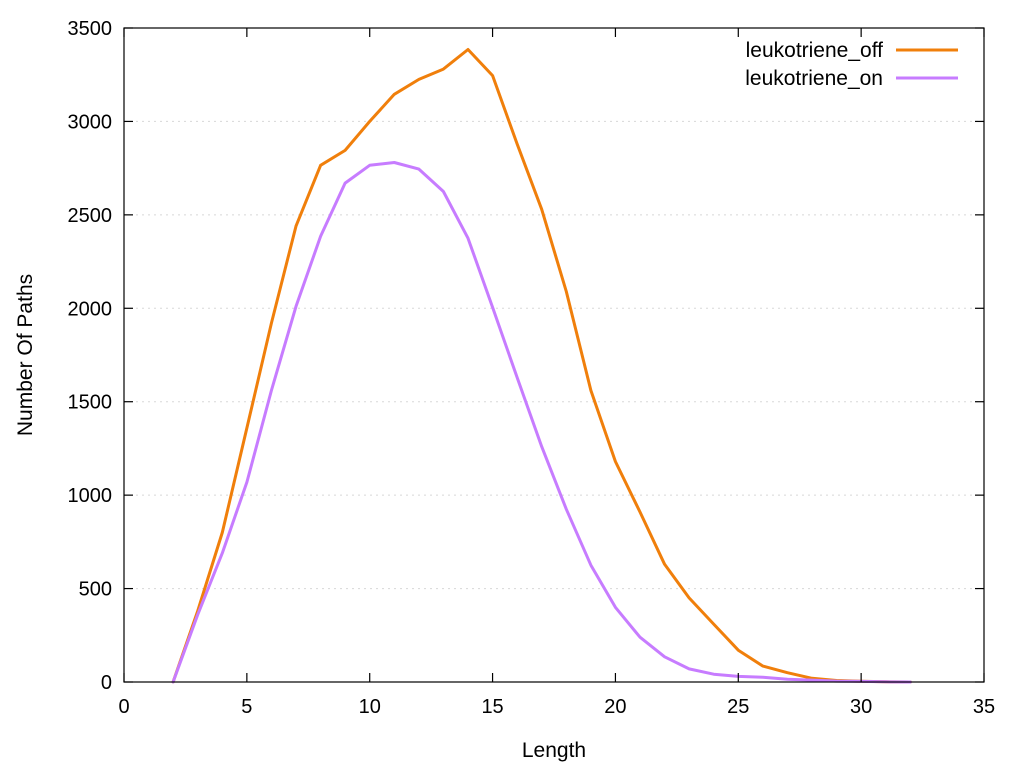 The height and width of the screenshot is (768, 1024). Describe the element at coordinates (370, 707) in the screenshot. I see `x-tick-label: 10` at that location.